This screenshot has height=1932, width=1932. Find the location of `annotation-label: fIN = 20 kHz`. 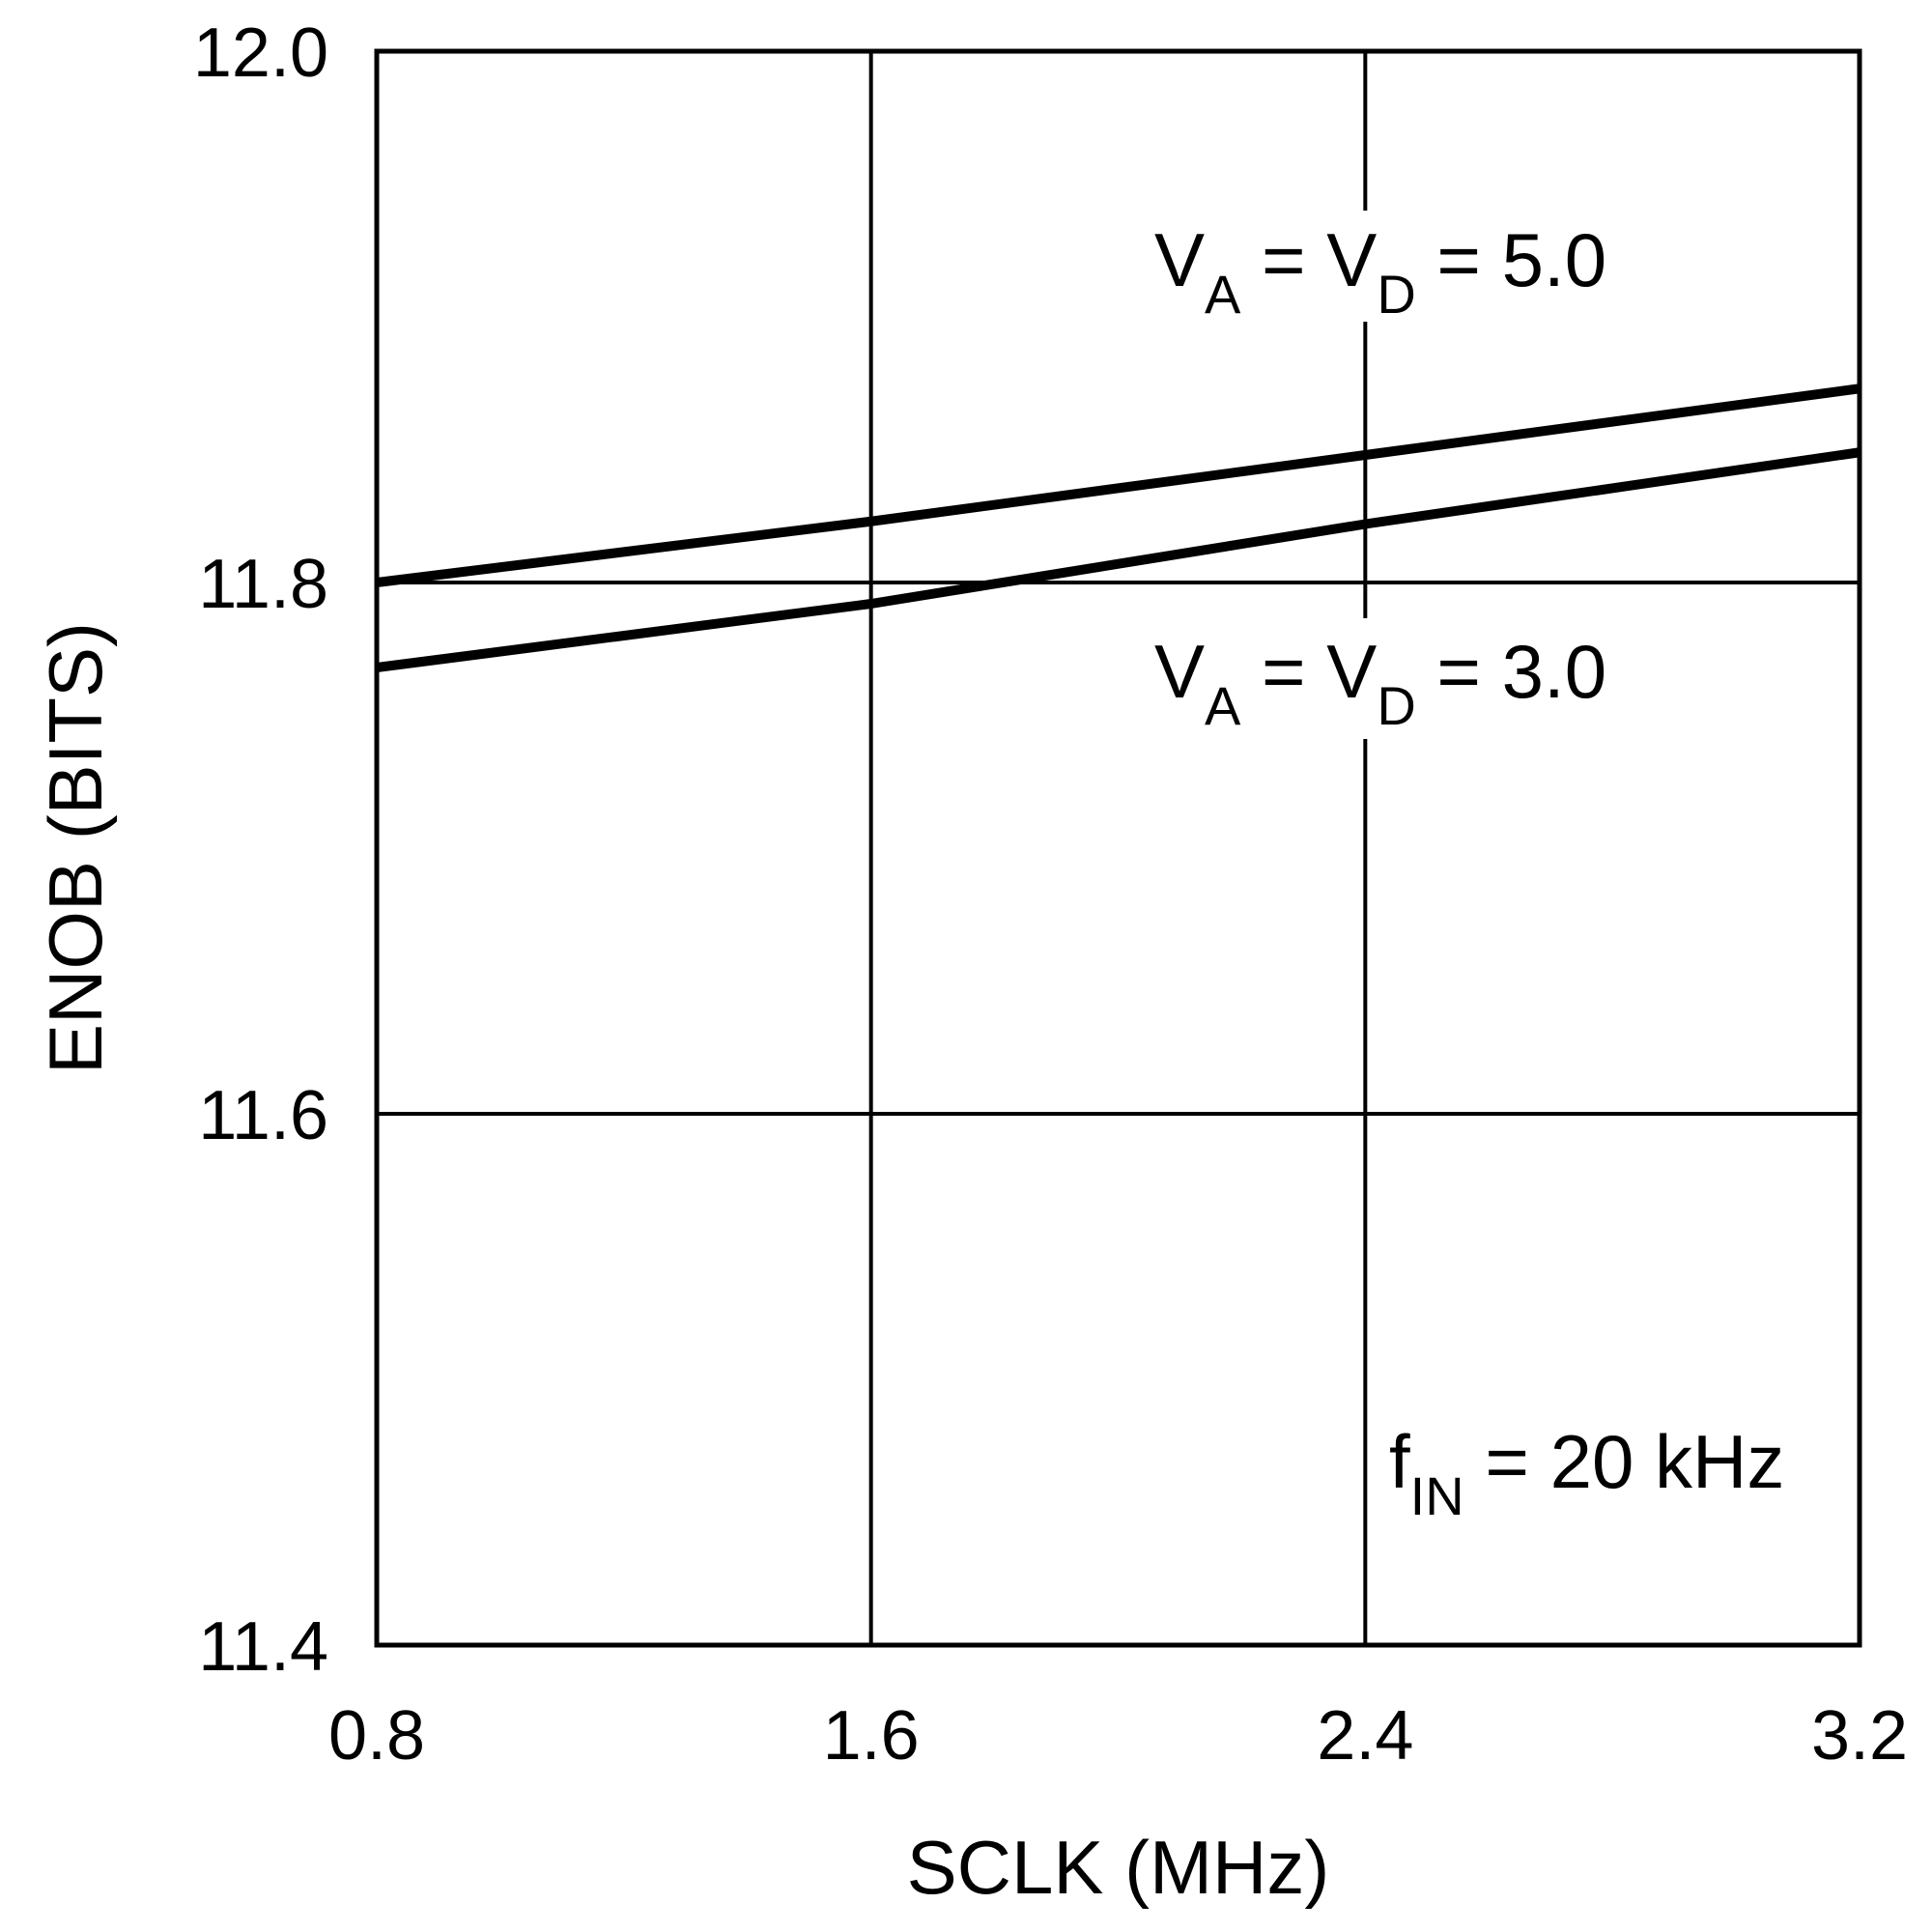

annotation-label: fIN = 20 kHz is located at coordinates (1586, 1472).